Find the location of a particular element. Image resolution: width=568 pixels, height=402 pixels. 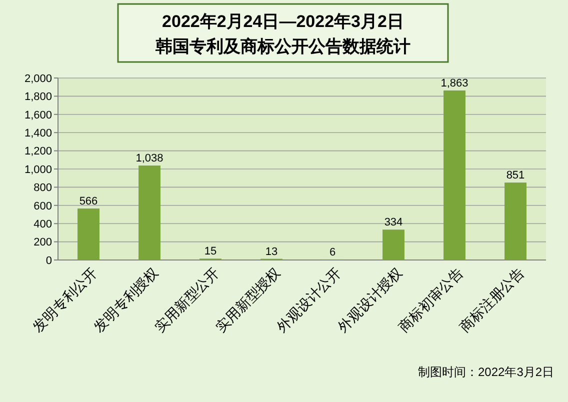

y-tick-label: 0 is located at coordinates (49, 260).